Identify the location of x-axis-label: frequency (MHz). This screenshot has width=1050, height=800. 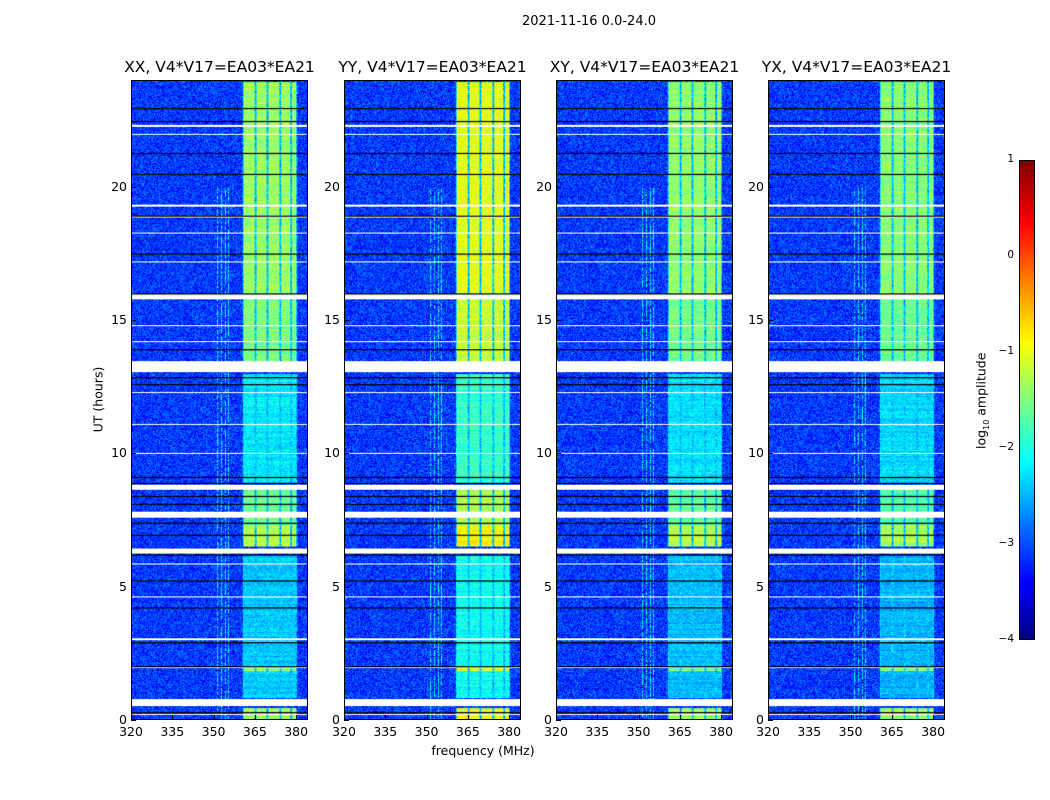
(483, 750).